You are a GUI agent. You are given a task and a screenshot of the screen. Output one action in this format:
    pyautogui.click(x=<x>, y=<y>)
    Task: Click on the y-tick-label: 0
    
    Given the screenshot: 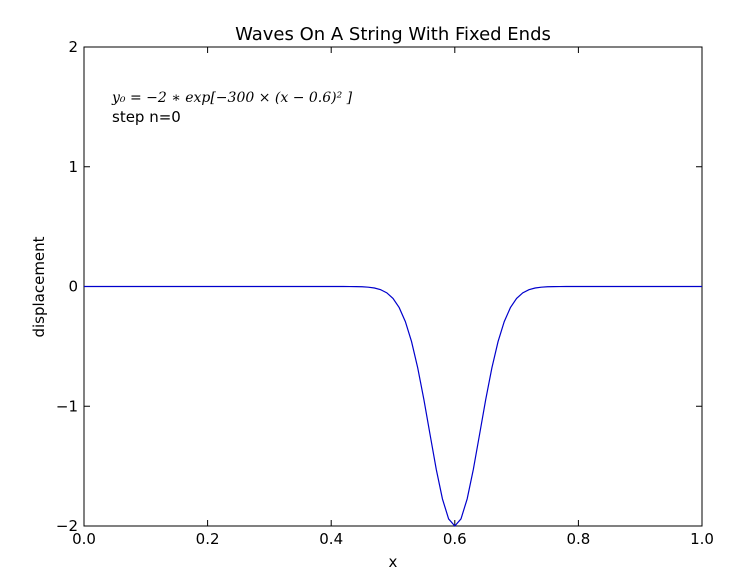 What is the action you would take?
    pyautogui.click(x=73, y=287)
    